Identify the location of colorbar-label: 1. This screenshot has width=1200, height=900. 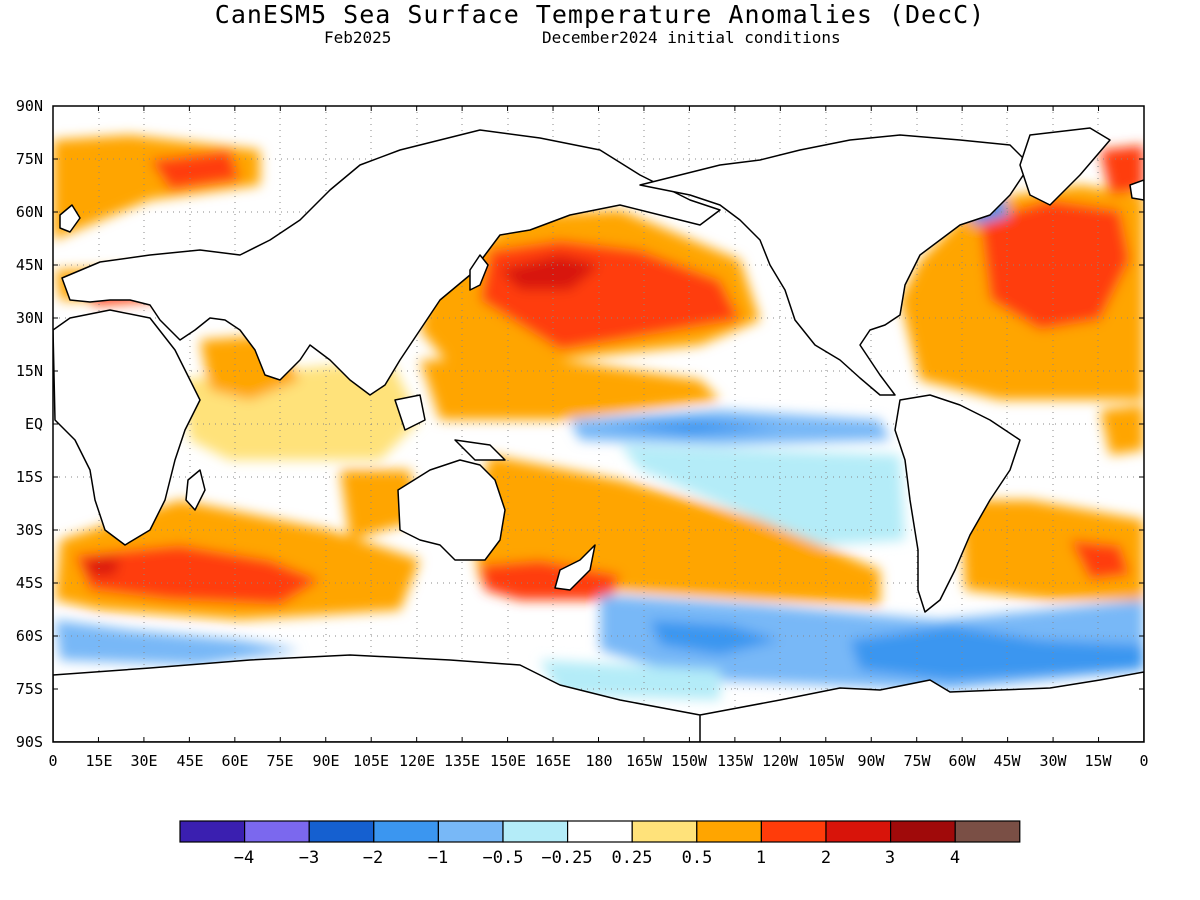
(761, 858).